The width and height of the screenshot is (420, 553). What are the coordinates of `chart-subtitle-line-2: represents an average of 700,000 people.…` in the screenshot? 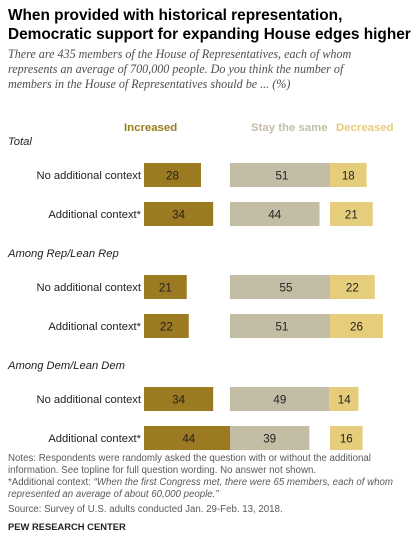 It's located at (176, 69).